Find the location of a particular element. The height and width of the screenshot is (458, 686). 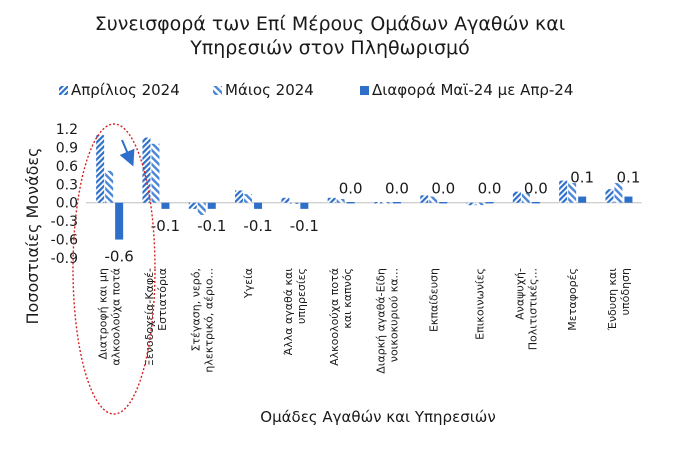

x-tick-label: Ένδυση καιυπόδηση is located at coordinates (619, 300).